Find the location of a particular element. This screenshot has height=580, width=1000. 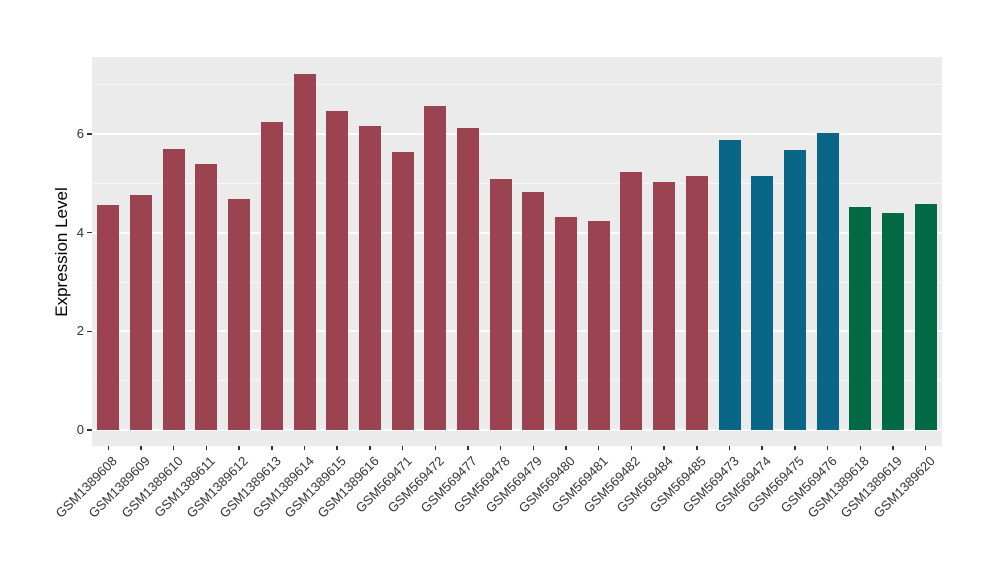

bar-GSM569473 is located at coordinates (729, 284).